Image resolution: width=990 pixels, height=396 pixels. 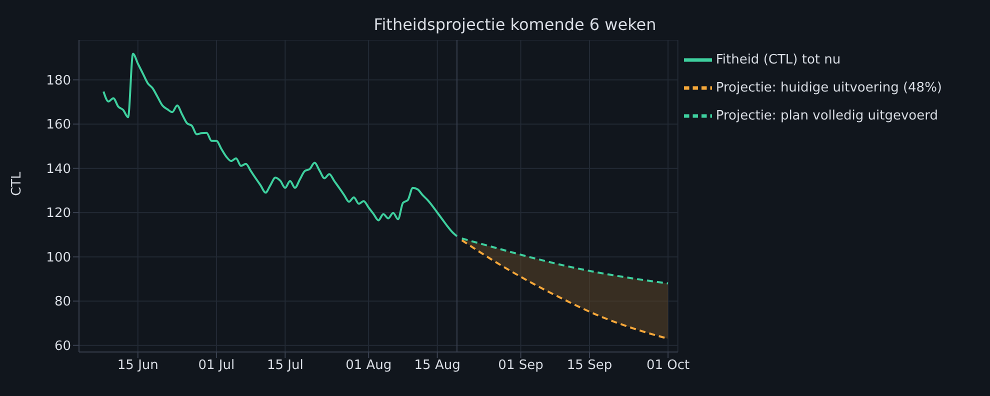 What do you see at coordinates (369, 366) in the screenshot?
I see `x-tick-label: 01 Aug` at bounding box center [369, 366].